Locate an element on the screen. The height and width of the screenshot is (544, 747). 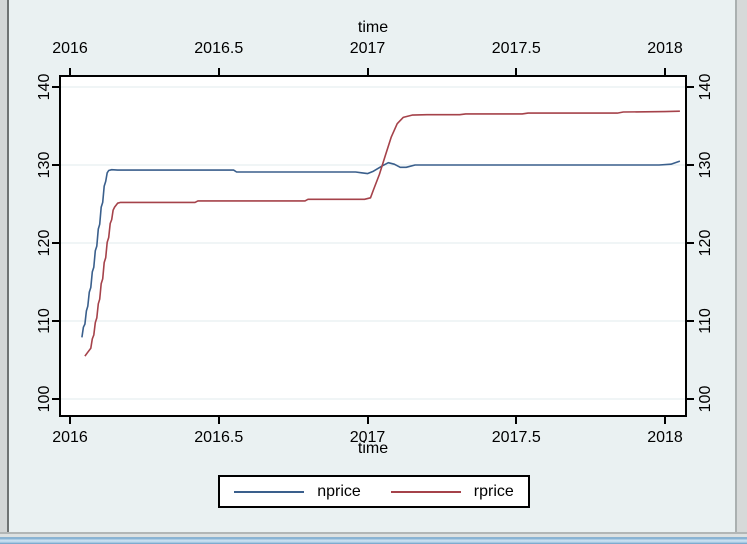
x-tick-top-2017.5 is located at coordinates (516, 71).